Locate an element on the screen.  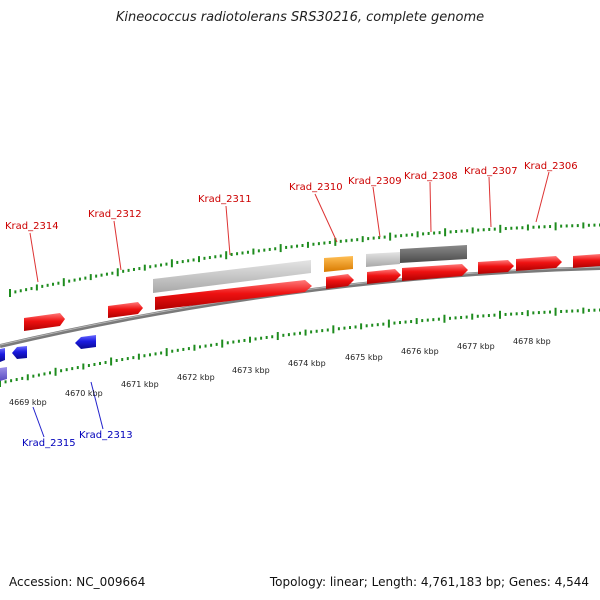
gene-label-krad-2309: Krad_2309 is located at coordinates (375, 181).